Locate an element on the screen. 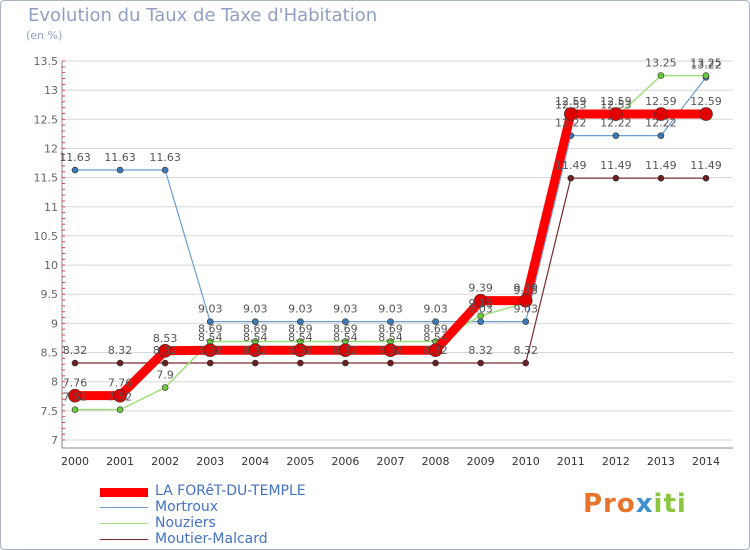  y-tick-label: 12 is located at coordinates (51, 148).